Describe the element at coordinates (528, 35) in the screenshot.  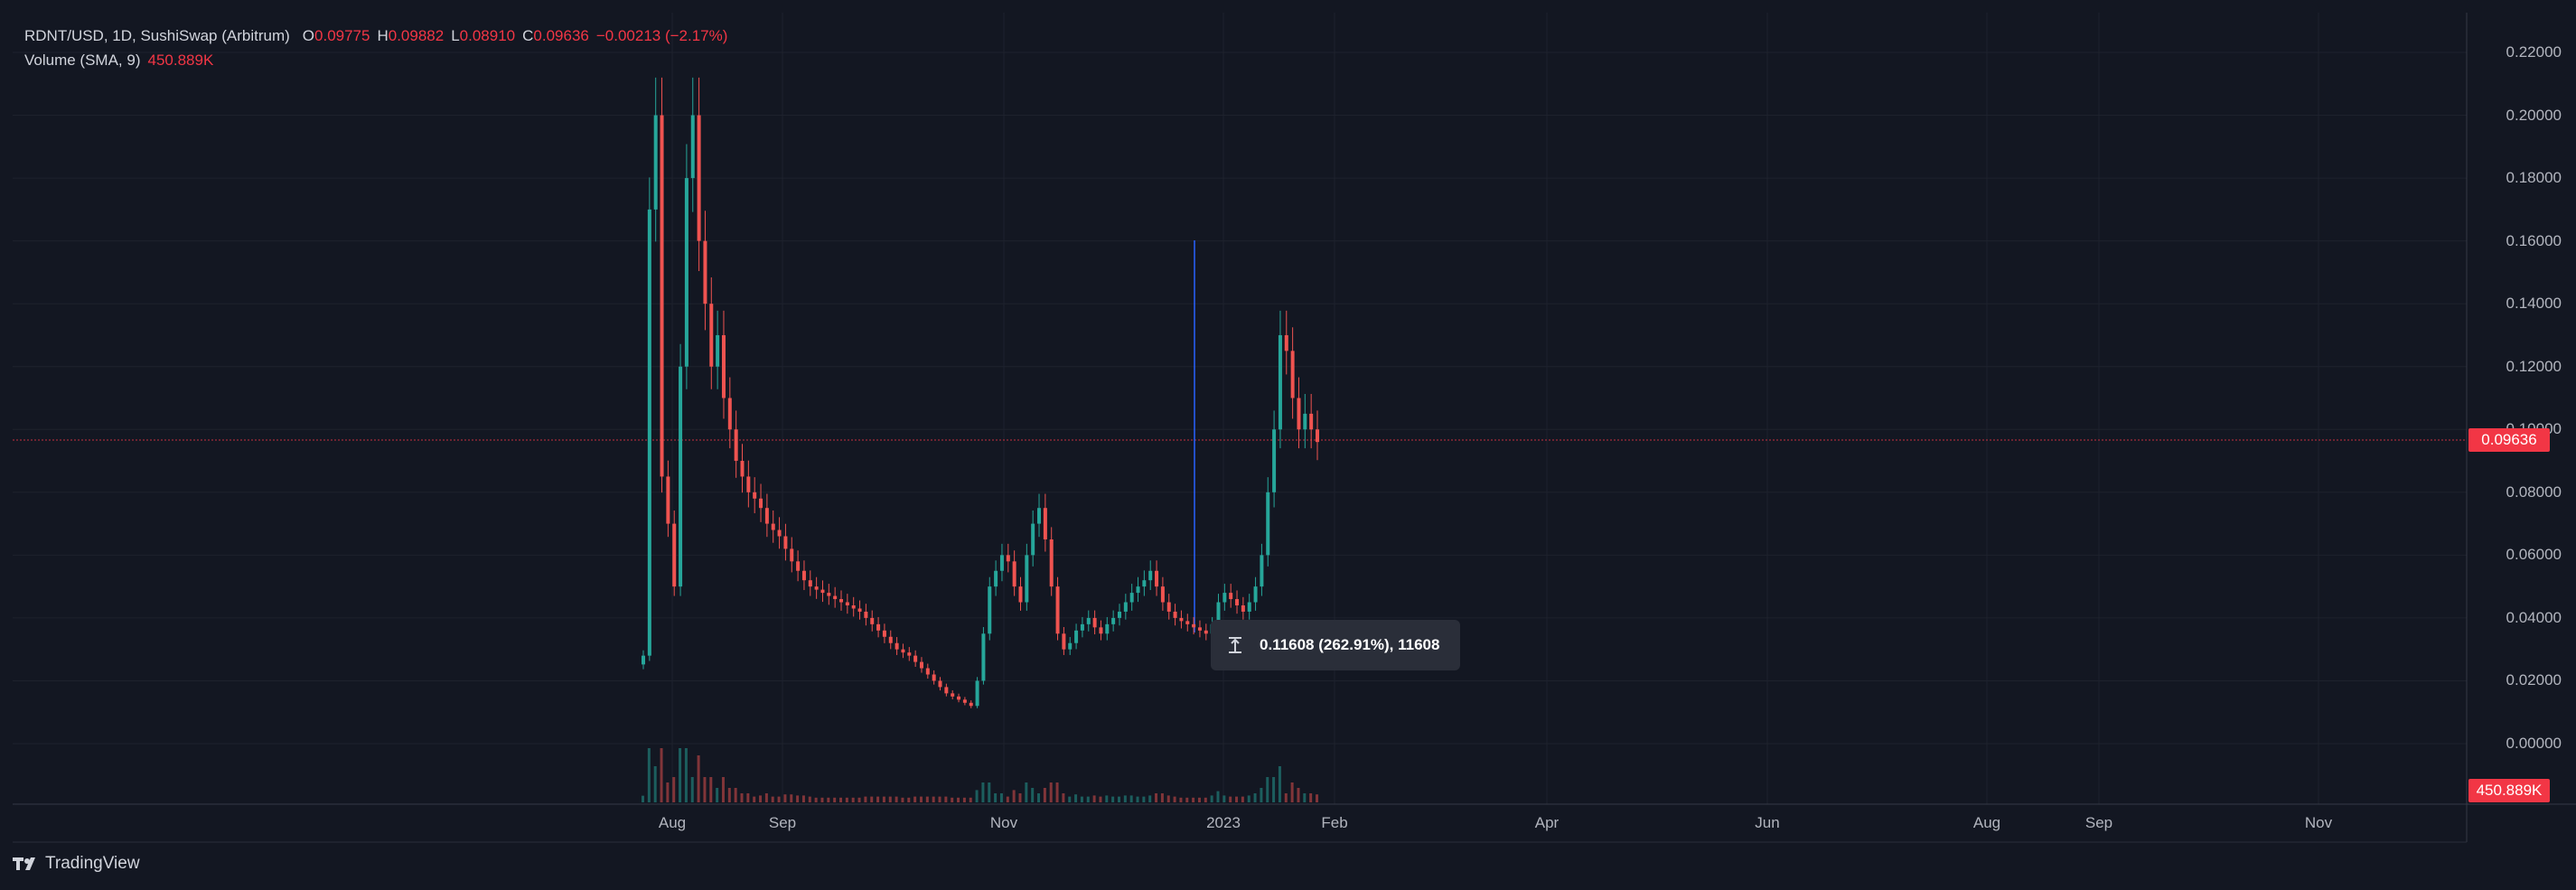
I see `close-label: C` at that location.